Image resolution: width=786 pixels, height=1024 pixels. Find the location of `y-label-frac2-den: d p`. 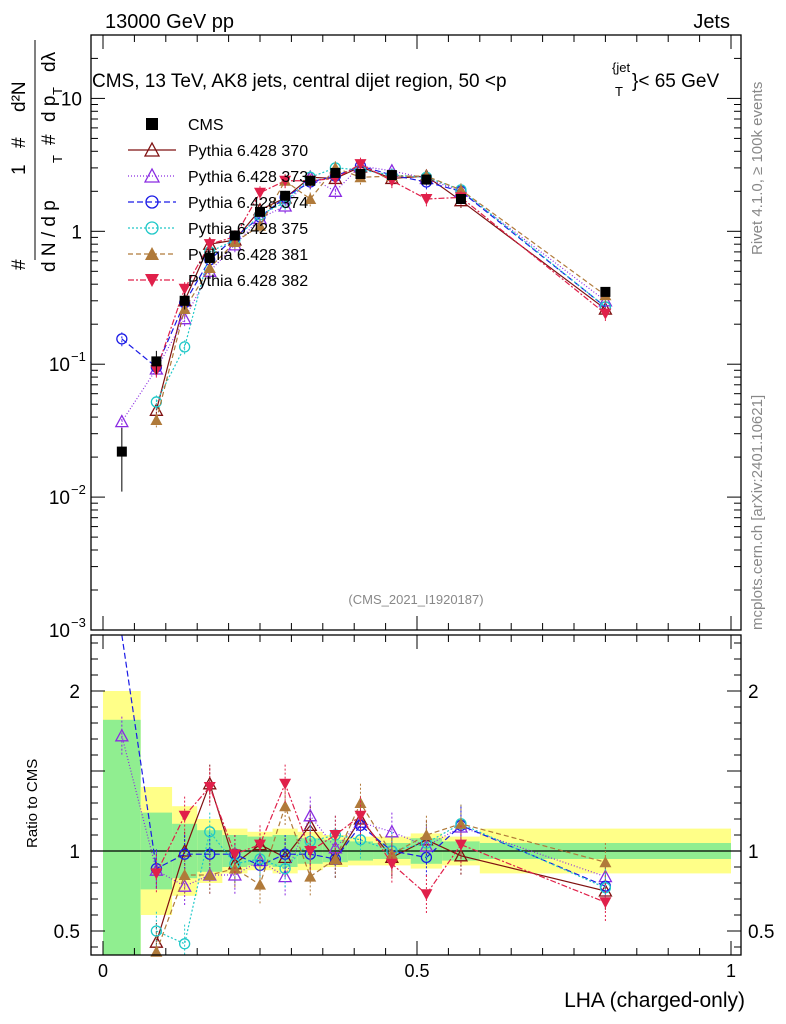

y-label-frac2-den: d p is located at coordinates (49, 109).